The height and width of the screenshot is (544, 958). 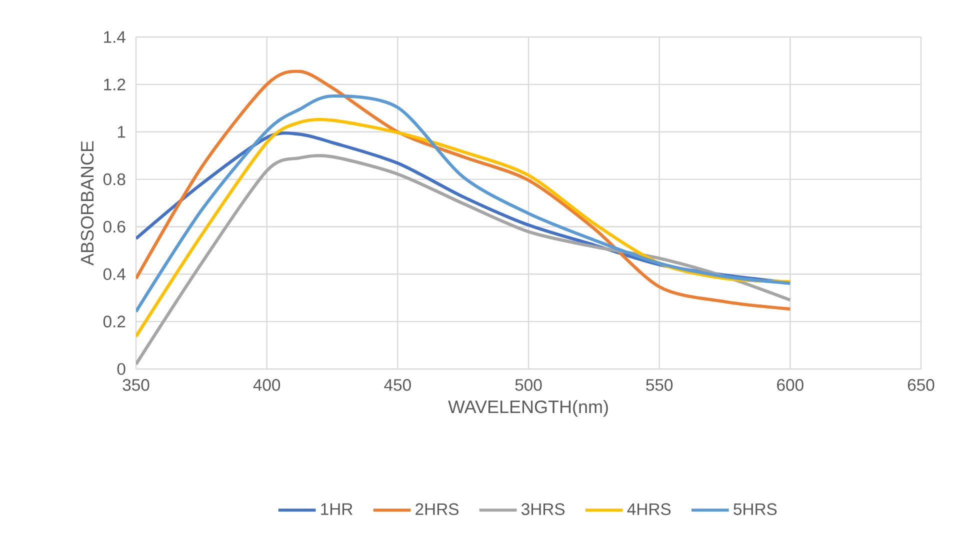 I want to click on legend-label: 1HR, so click(x=336, y=509).